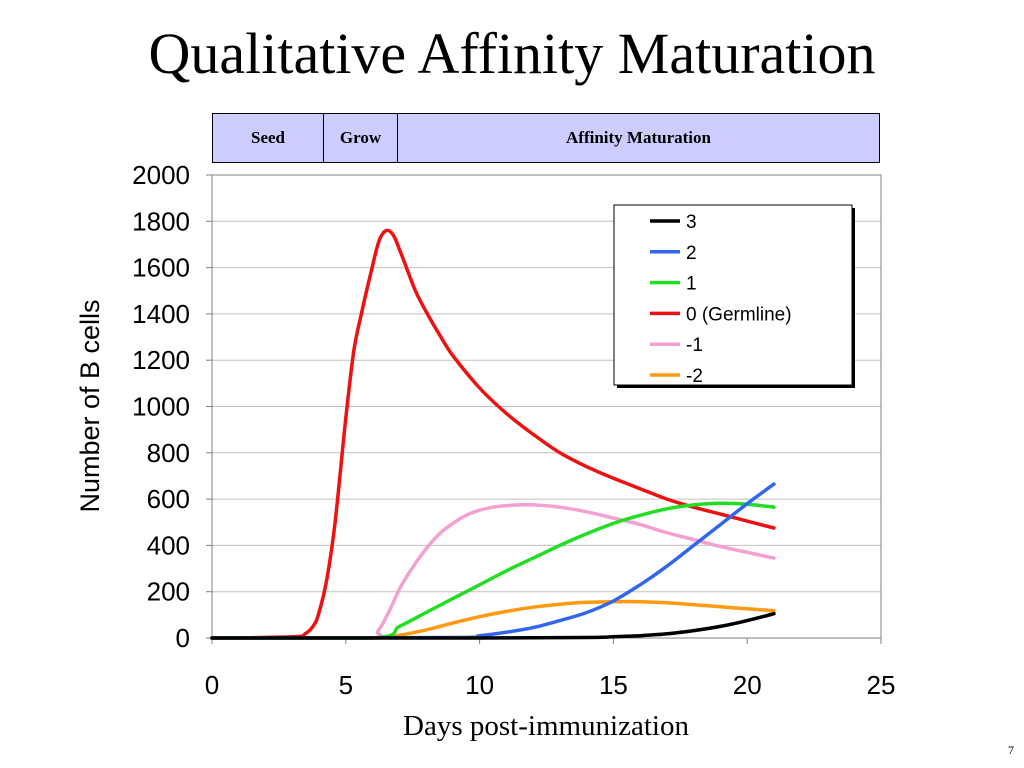  What do you see at coordinates (747, 685) in the screenshot?
I see `x-tick-label: 20` at bounding box center [747, 685].